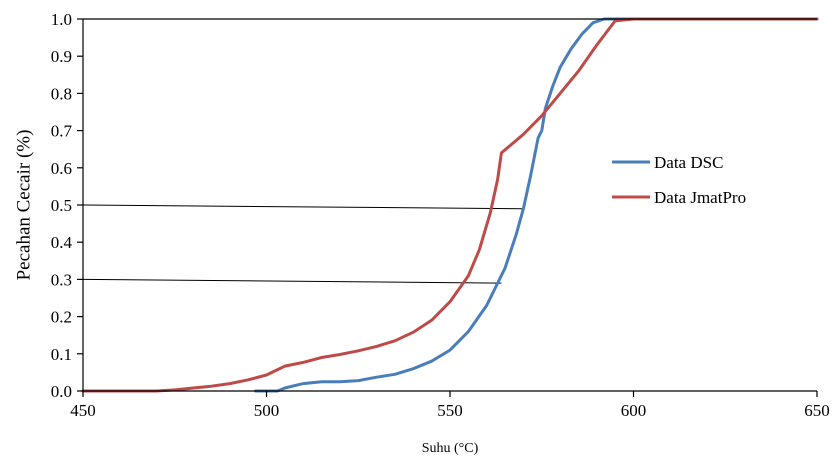  Describe the element at coordinates (62, 242) in the screenshot. I see `y-tick-label: 0.4` at that location.